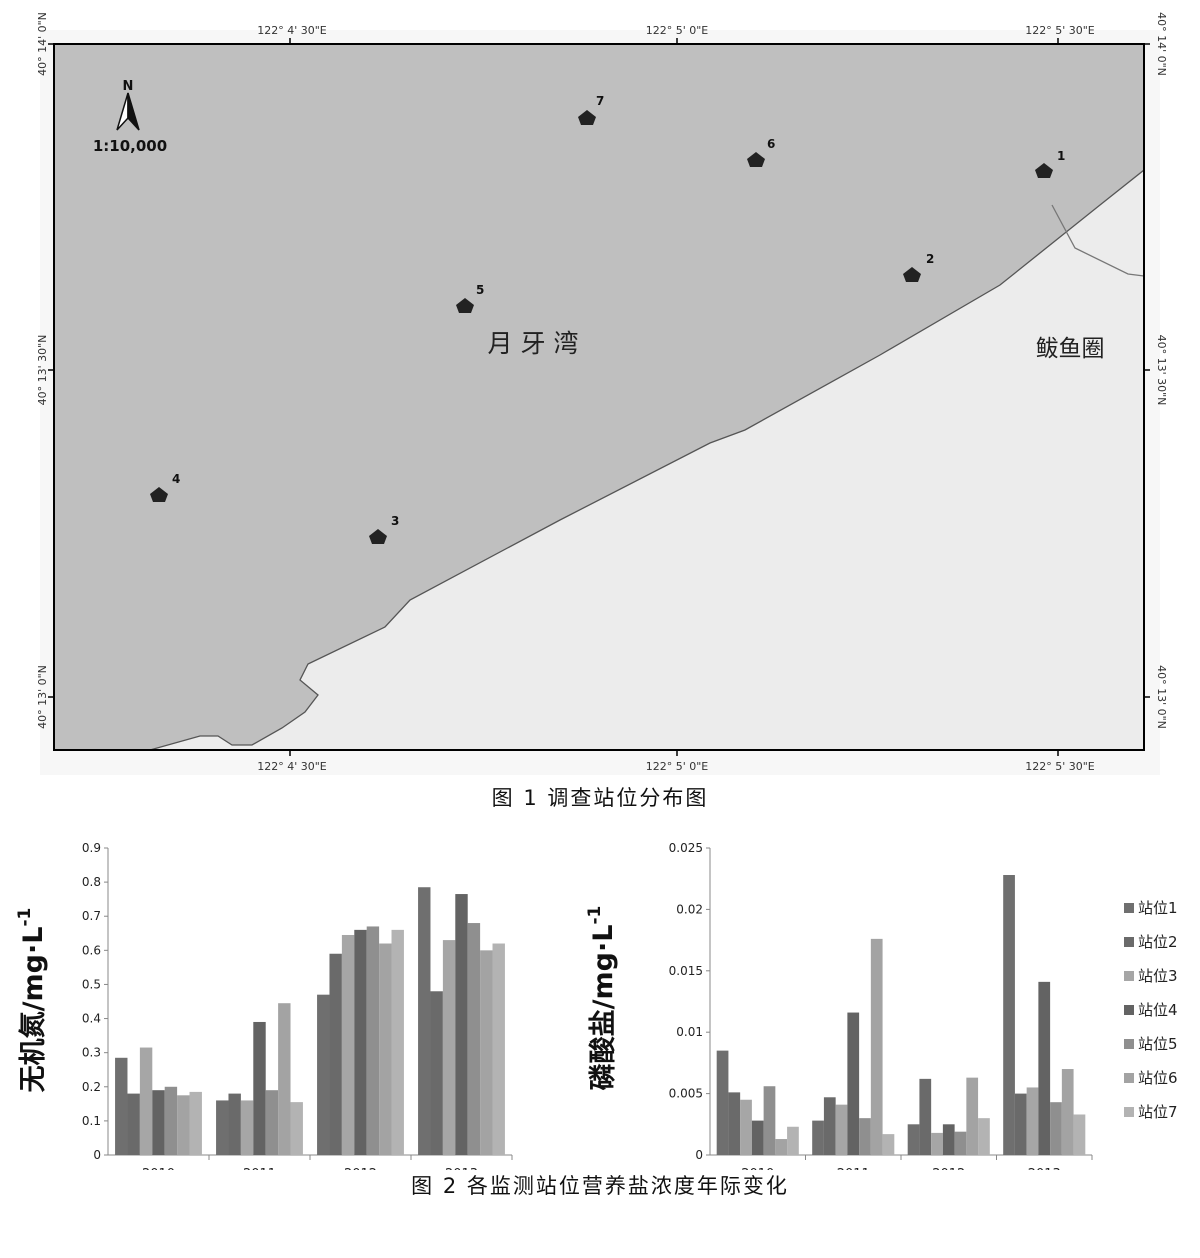 The height and width of the screenshot is (1258, 1200). Describe the element at coordinates (1158, 976) in the screenshot. I see `legend-label: 站位3` at that location.